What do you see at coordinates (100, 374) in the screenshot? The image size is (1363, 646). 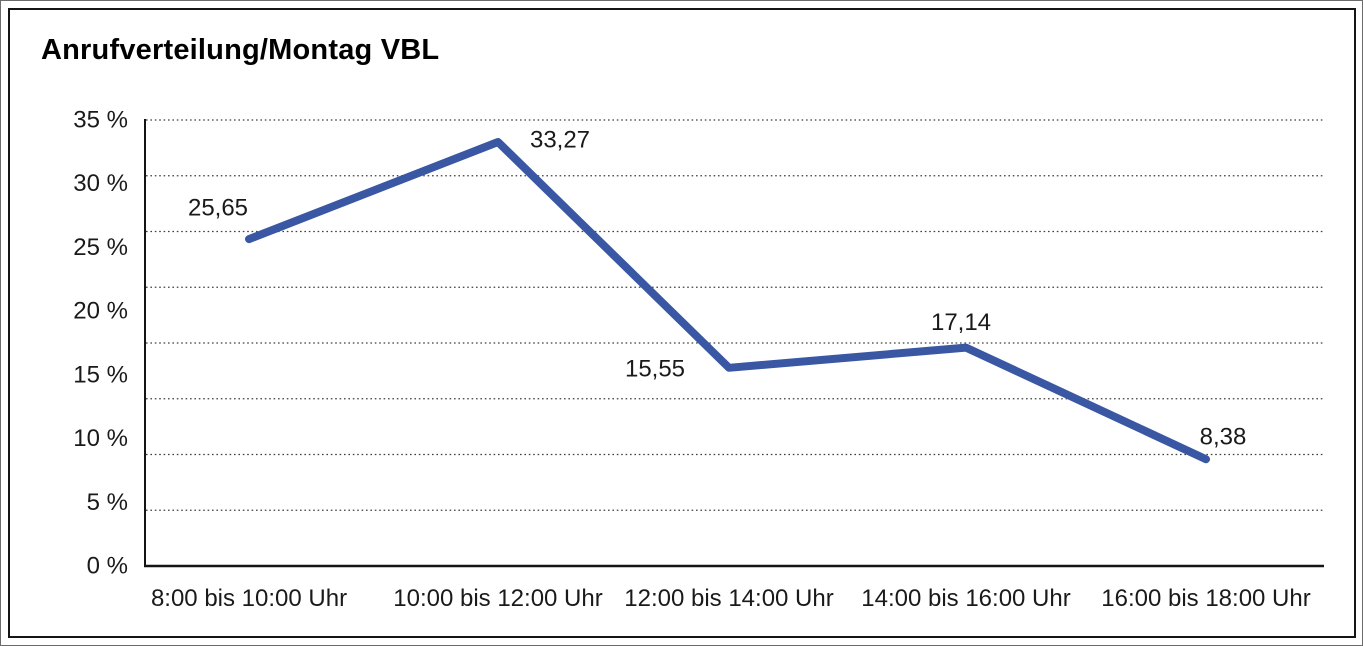 I see `y-tick-label: 15 %` at bounding box center [100, 374].